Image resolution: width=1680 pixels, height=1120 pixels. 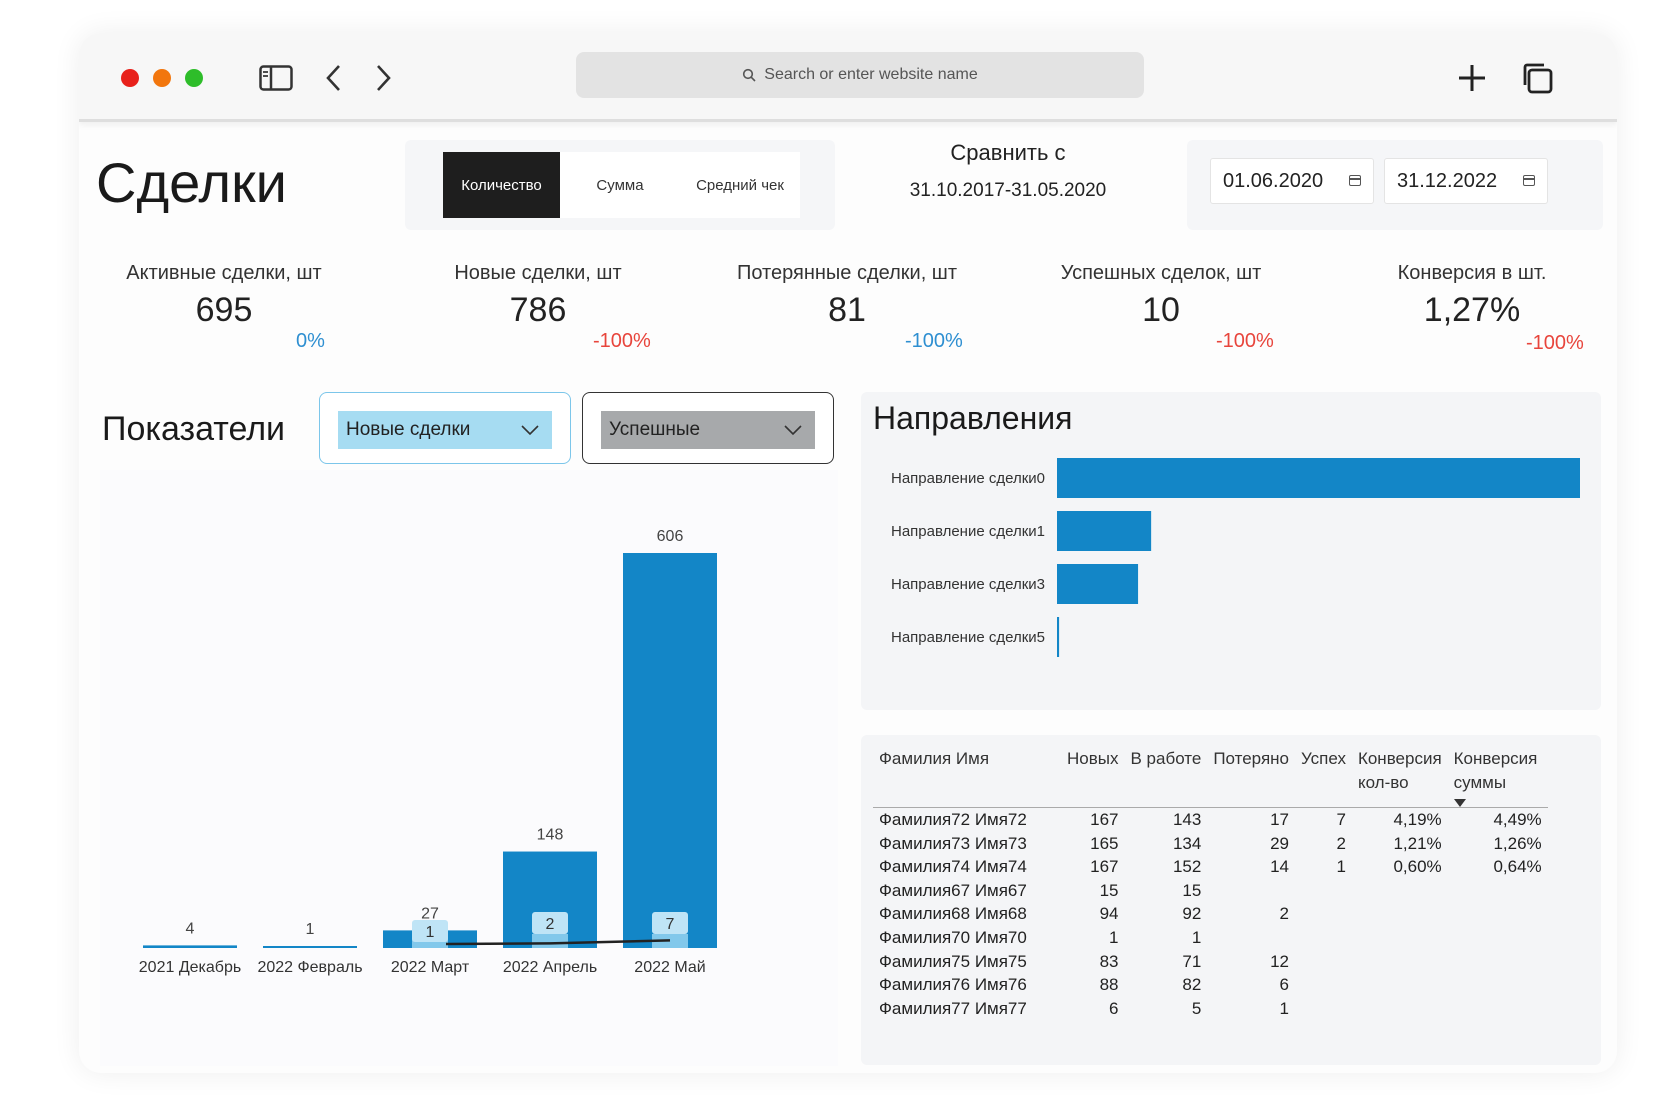 I want to click on close-window-button, so click(x=130, y=78).